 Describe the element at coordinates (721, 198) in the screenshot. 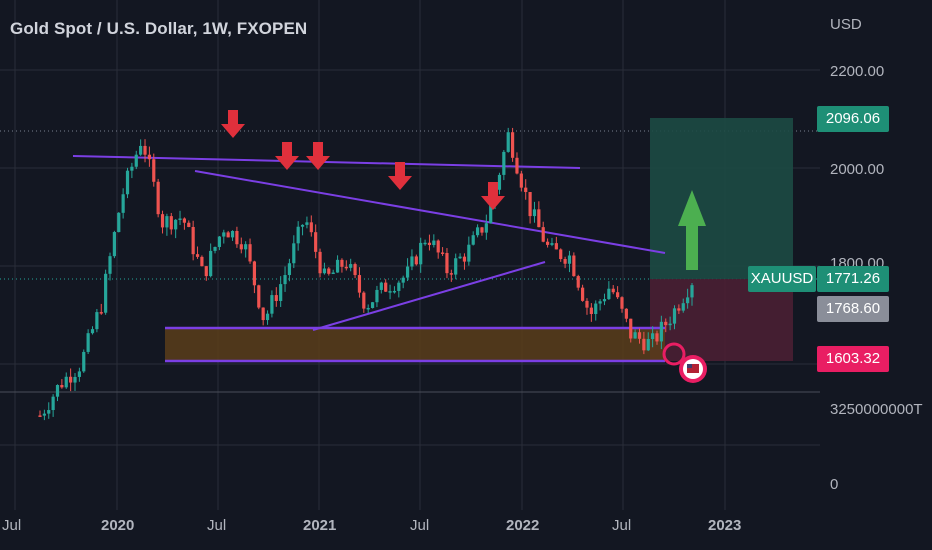

I see `target-zone` at that location.